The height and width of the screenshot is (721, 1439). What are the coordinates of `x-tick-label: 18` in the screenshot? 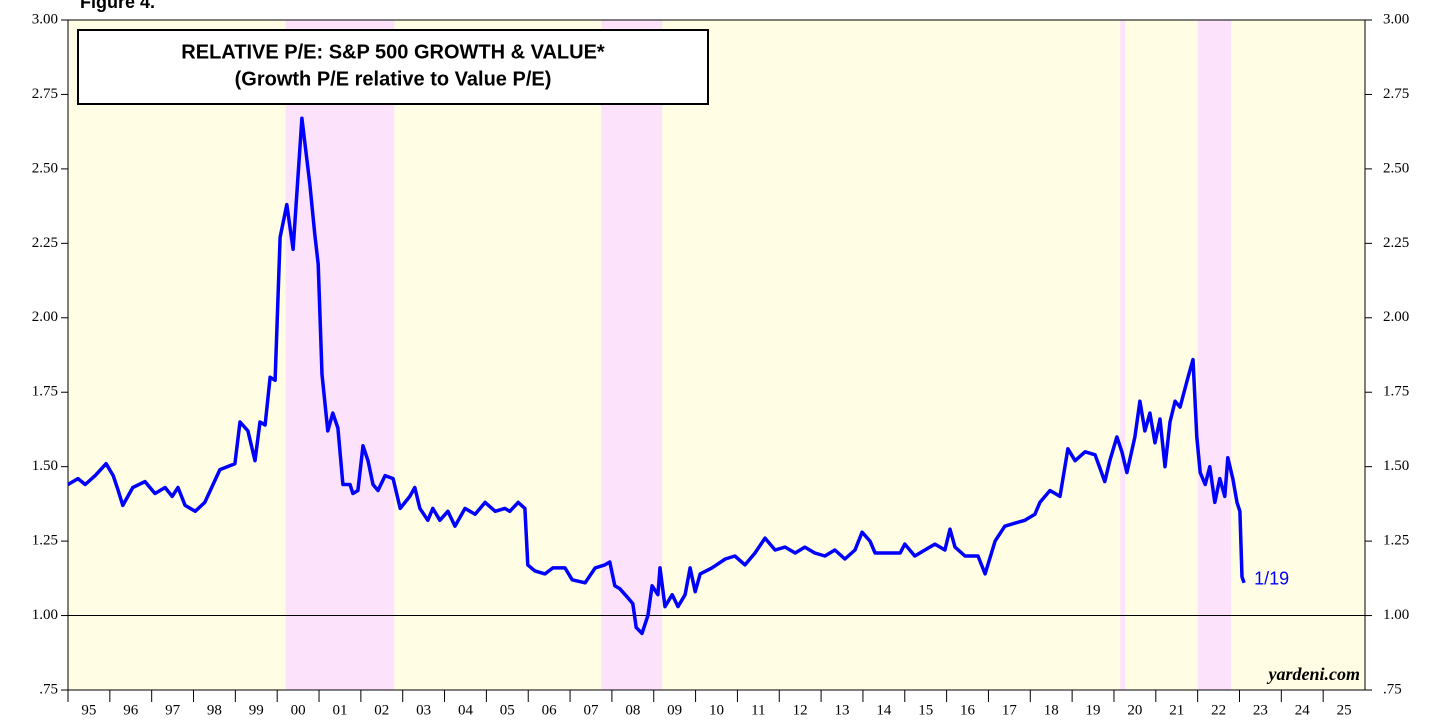 It's located at (1051, 710).